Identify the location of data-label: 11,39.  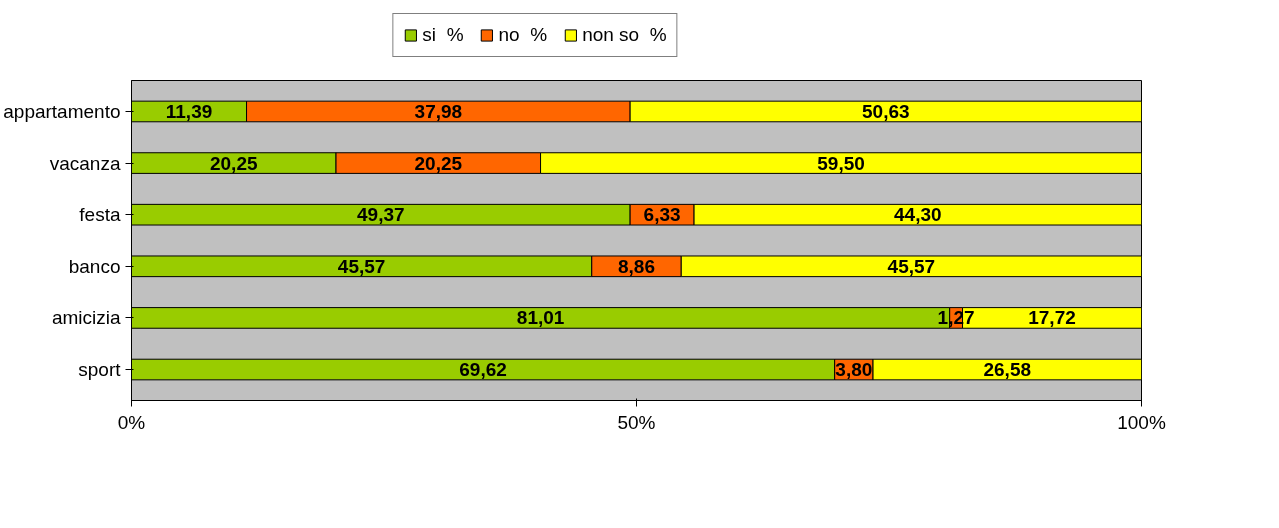
(189, 111).